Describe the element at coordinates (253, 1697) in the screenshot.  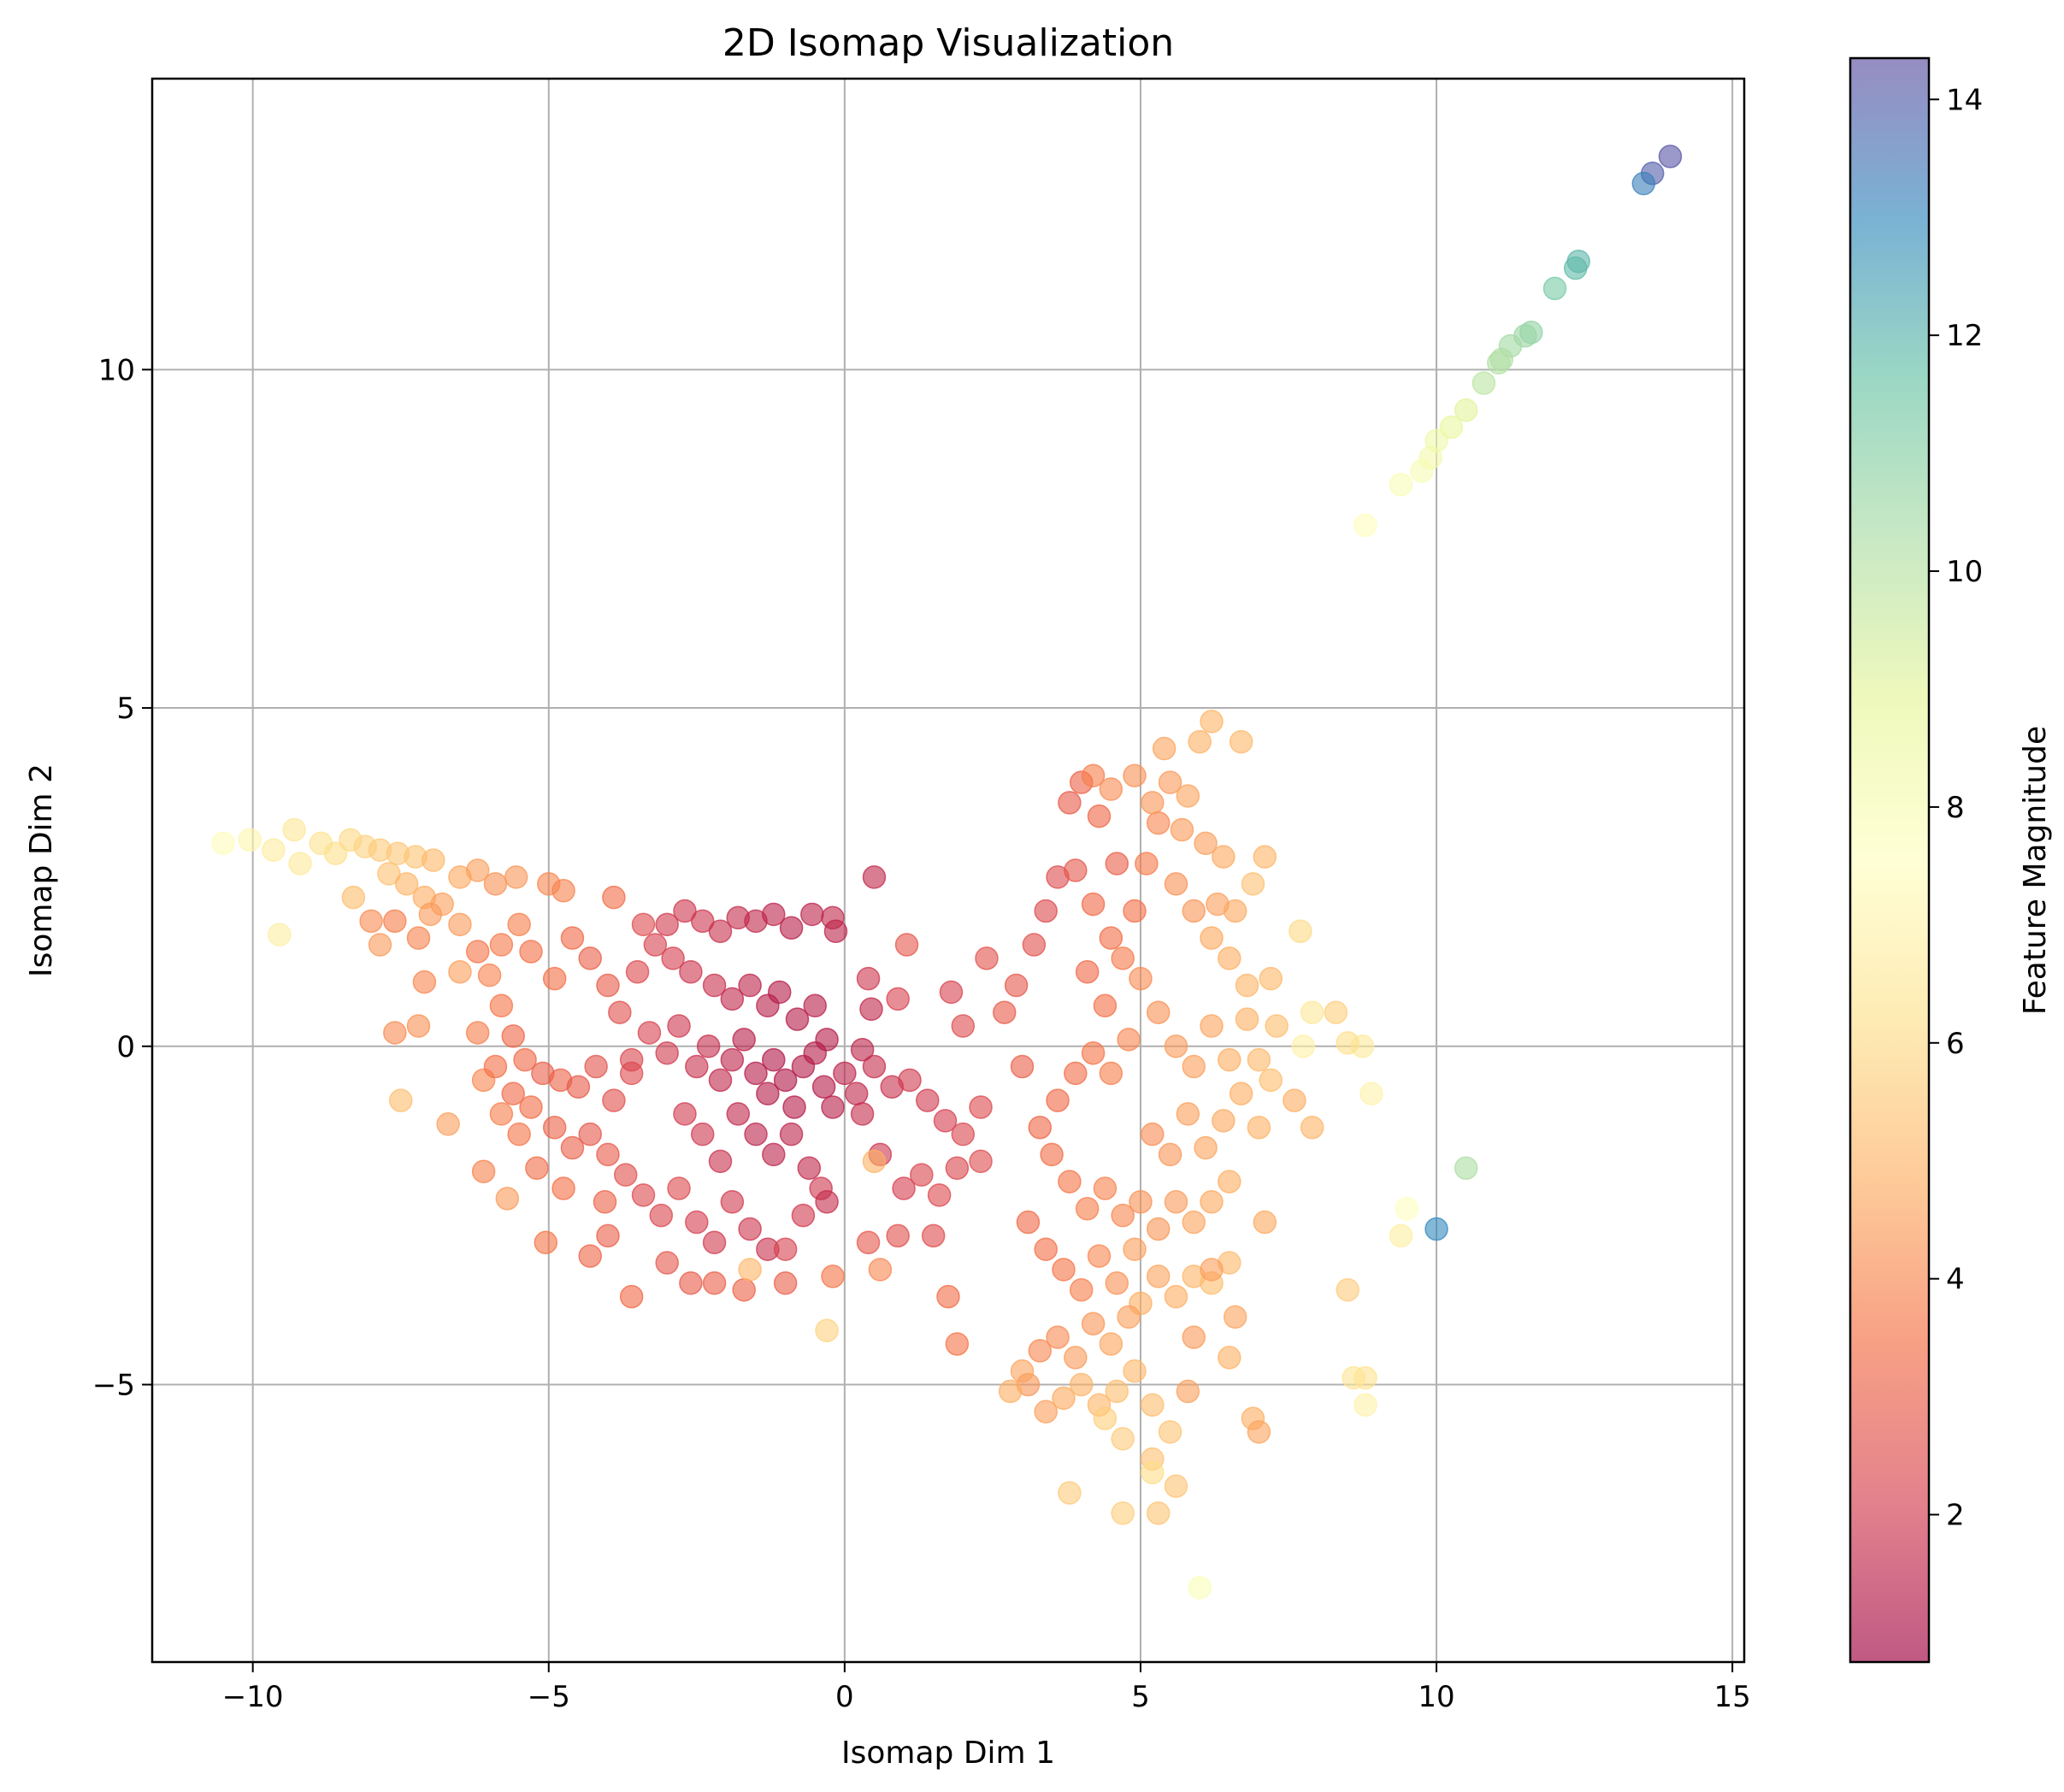
I see `x-tick-label: −10` at that location.